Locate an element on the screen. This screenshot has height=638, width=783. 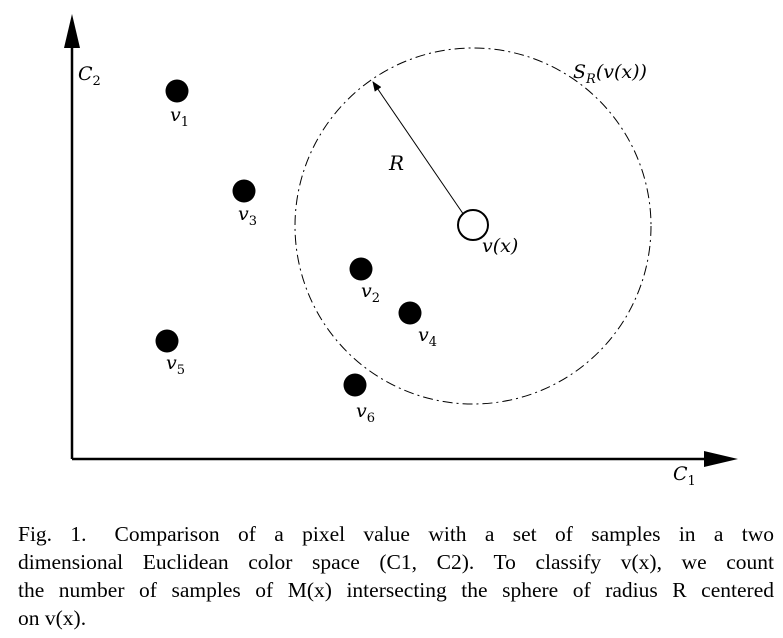
sample-label: v4 is located at coordinates (427, 337).